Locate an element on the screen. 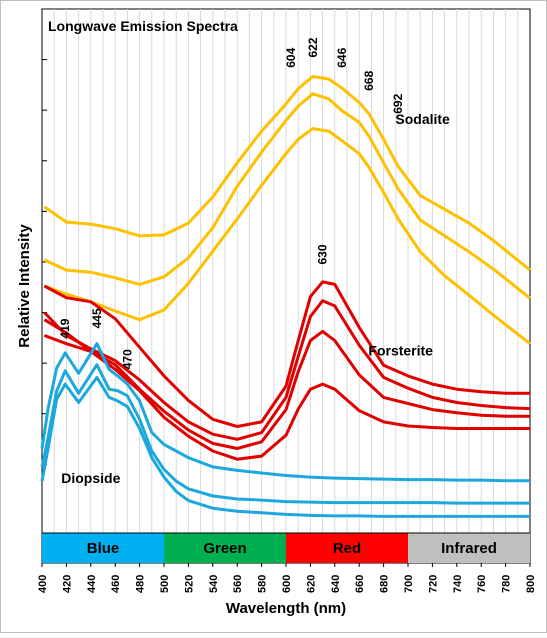 This screenshot has width=547, height=638. x-tick-label: 760 is located at coordinates (482, 584).